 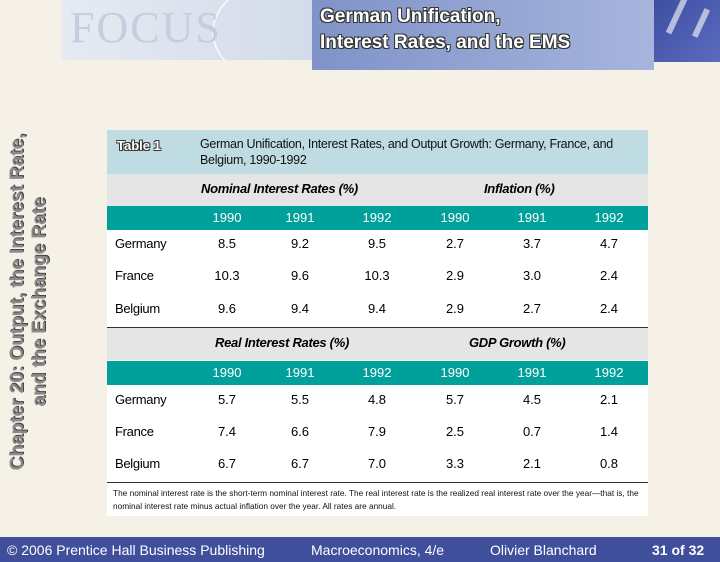 What do you see at coordinates (609, 431) in the screenshot?
I see `table-cell: 1.4` at bounding box center [609, 431].